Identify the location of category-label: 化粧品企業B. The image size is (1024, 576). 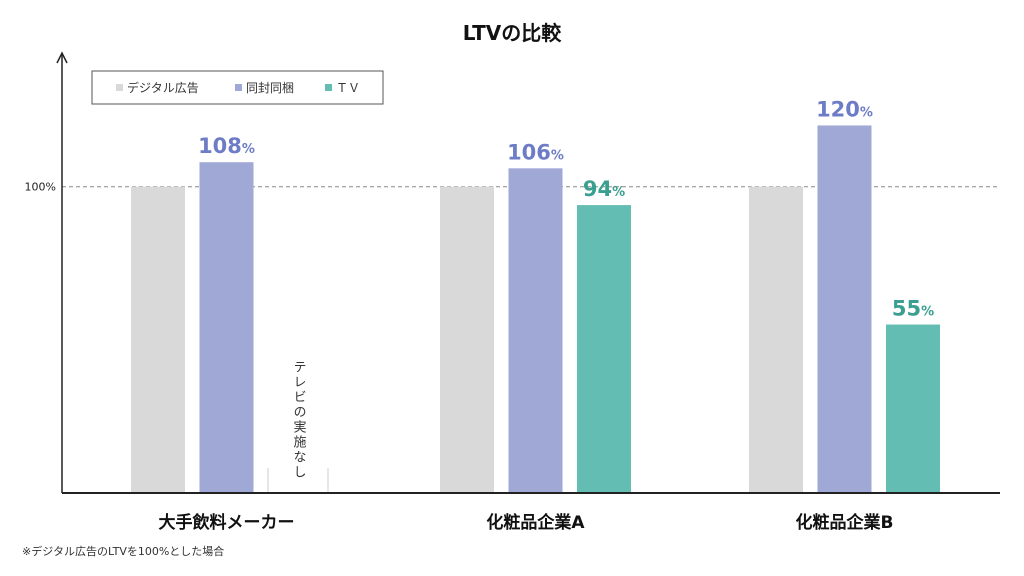
(845, 522).